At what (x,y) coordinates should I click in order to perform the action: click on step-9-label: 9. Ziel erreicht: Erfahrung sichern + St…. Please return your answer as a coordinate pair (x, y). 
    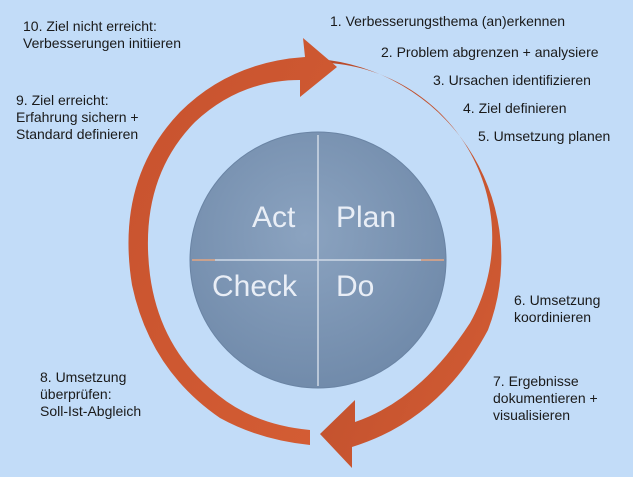
    Looking at the image, I should click on (77, 117).